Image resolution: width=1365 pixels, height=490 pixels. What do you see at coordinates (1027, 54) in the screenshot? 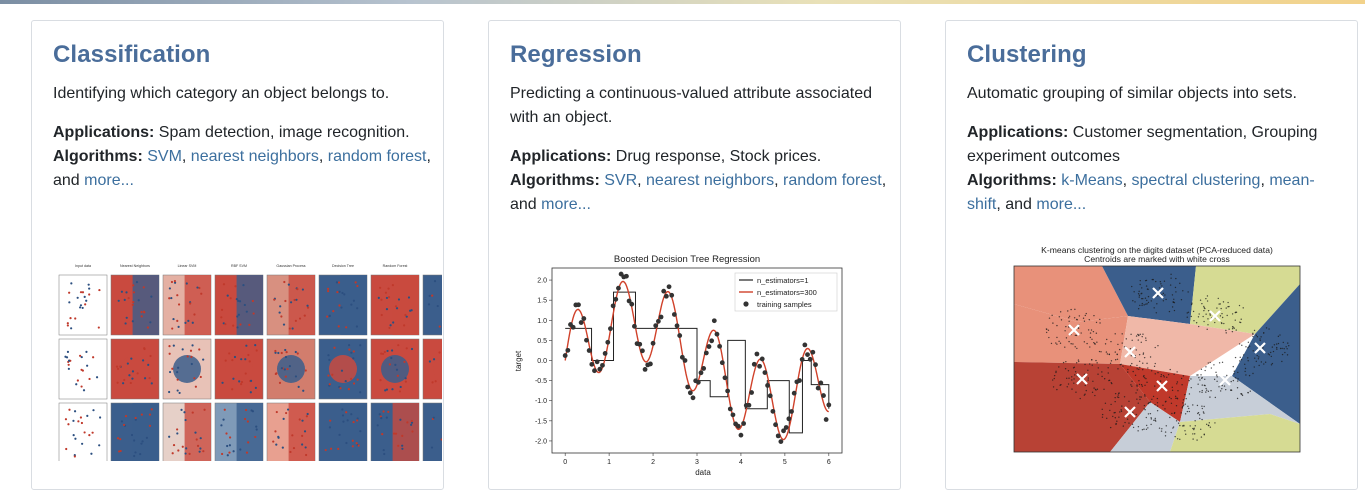
I see `clustering-title: Clustering` at bounding box center [1027, 54].